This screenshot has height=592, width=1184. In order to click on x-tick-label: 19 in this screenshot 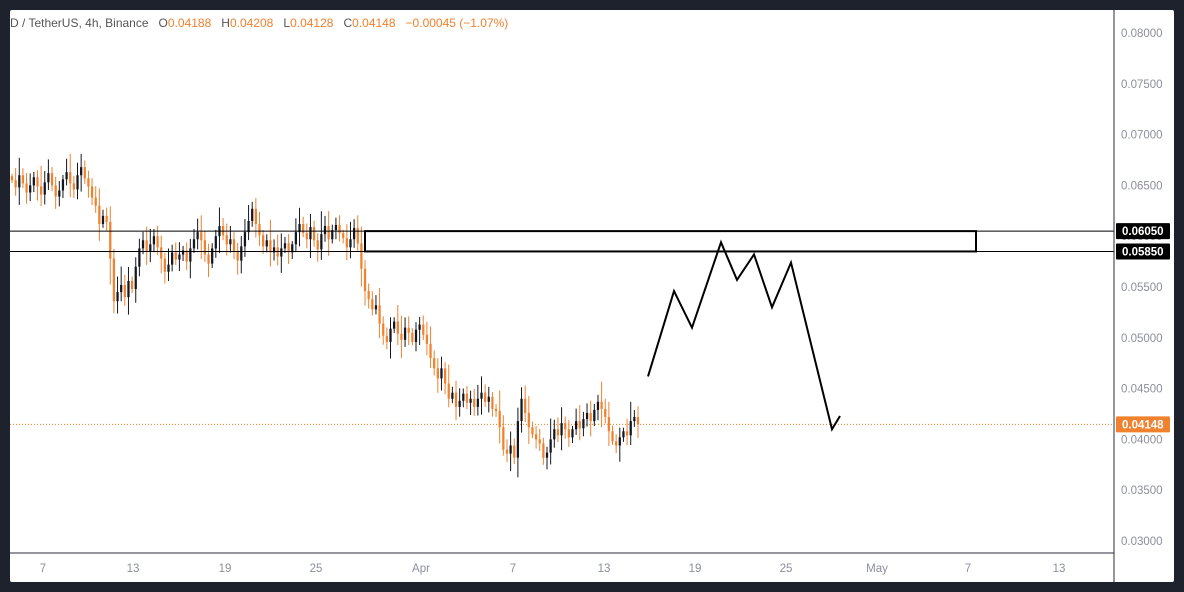, I will do `click(225, 569)`.